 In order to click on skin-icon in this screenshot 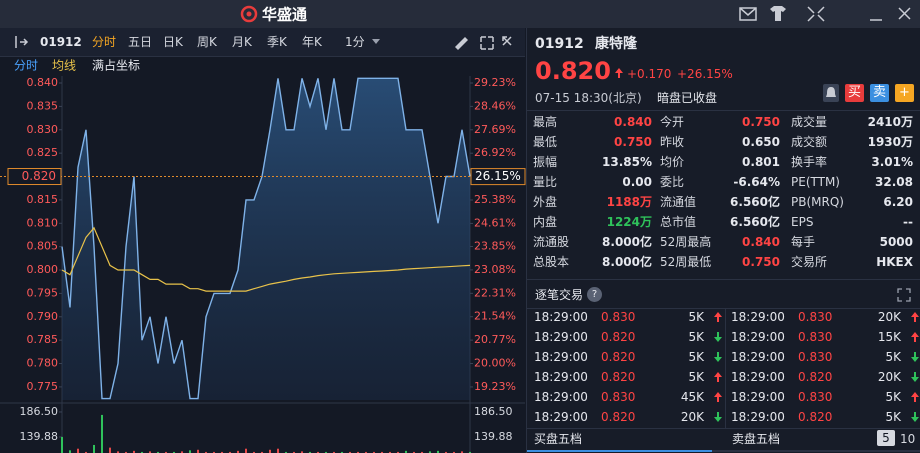, I will do `click(778, 13)`.